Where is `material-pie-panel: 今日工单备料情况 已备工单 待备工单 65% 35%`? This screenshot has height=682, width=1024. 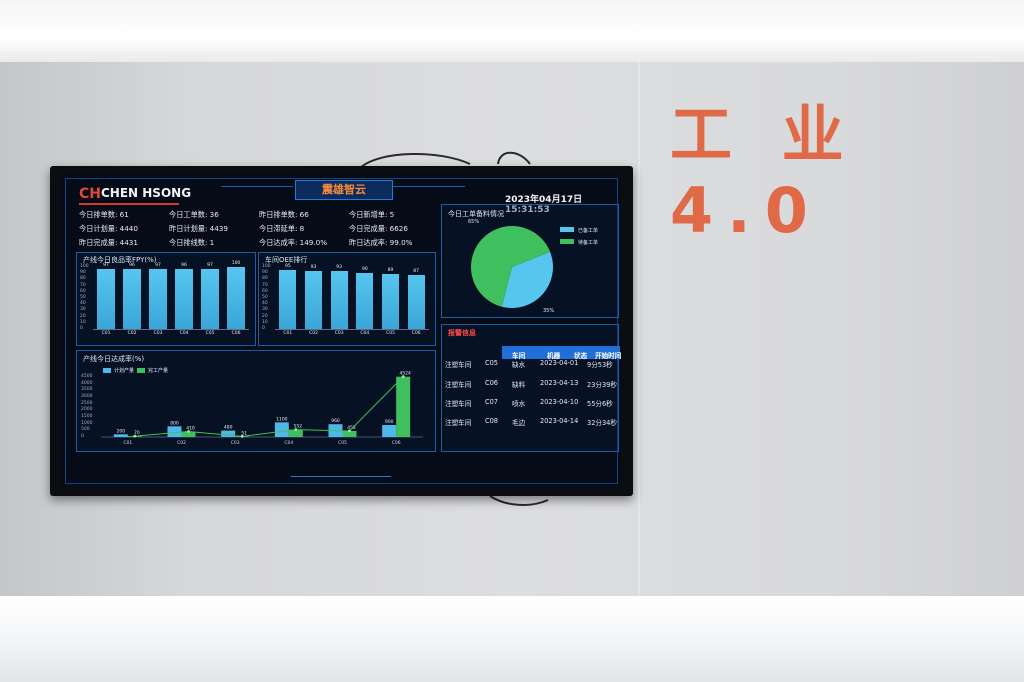 material-pie-panel: 今日工单备料情况 已备工单 待备工单 65% 35% is located at coordinates (530, 261).